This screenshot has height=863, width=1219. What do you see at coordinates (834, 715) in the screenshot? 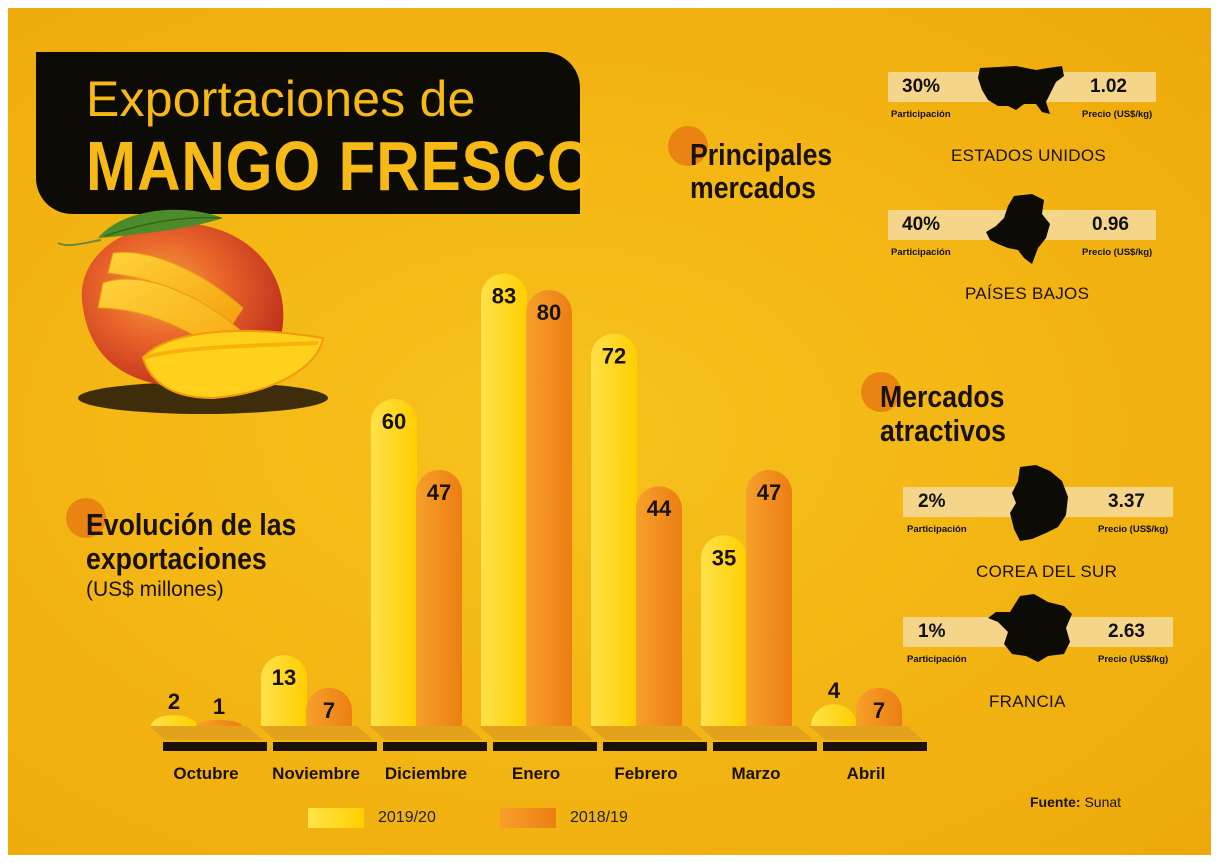
I see `bar-2019-20-abril` at bounding box center [834, 715].